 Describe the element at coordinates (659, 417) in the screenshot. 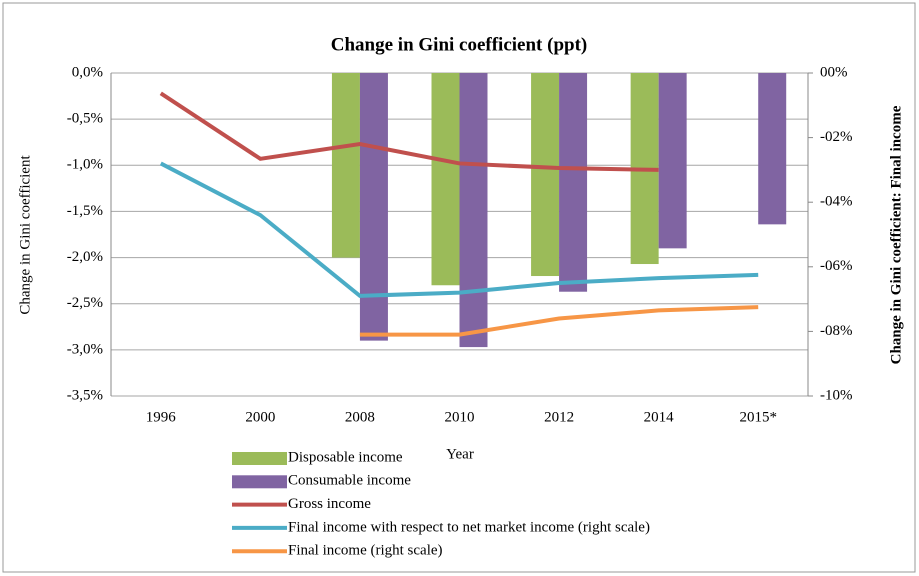

I see `x-tick-label: 2014` at that location.